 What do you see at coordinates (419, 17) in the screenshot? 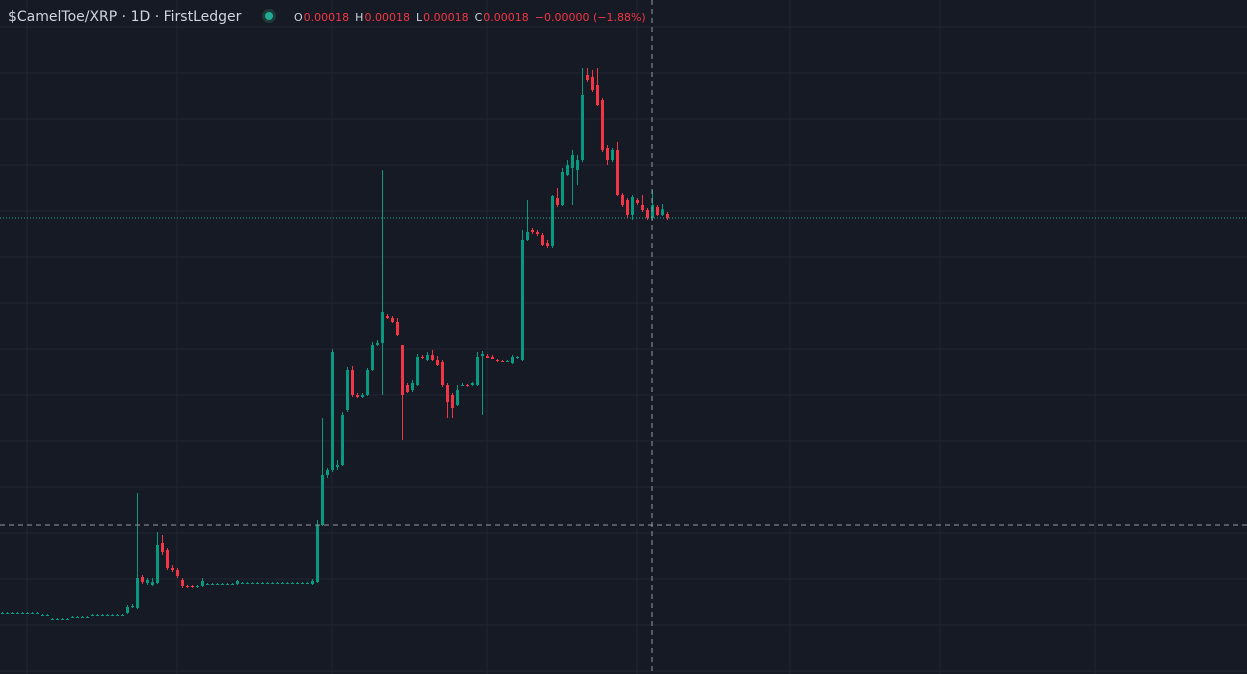
I see `legend-key: L` at bounding box center [419, 17].